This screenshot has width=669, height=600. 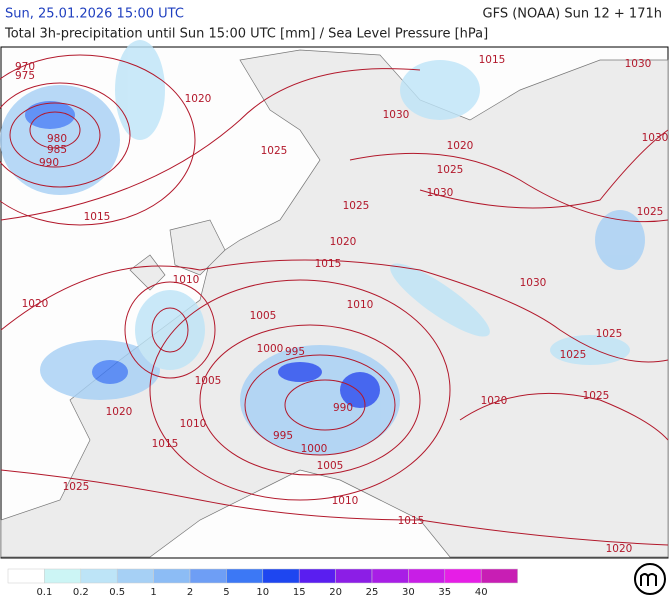 I want to click on legend-label: 2, so click(x=190, y=592).